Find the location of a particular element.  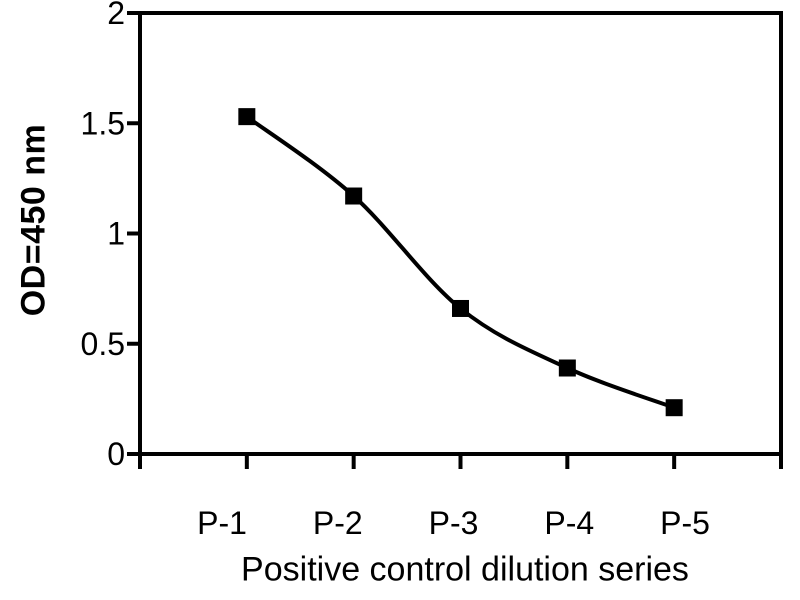

y-axis-title: OD=450 nm is located at coordinates (33, 220).